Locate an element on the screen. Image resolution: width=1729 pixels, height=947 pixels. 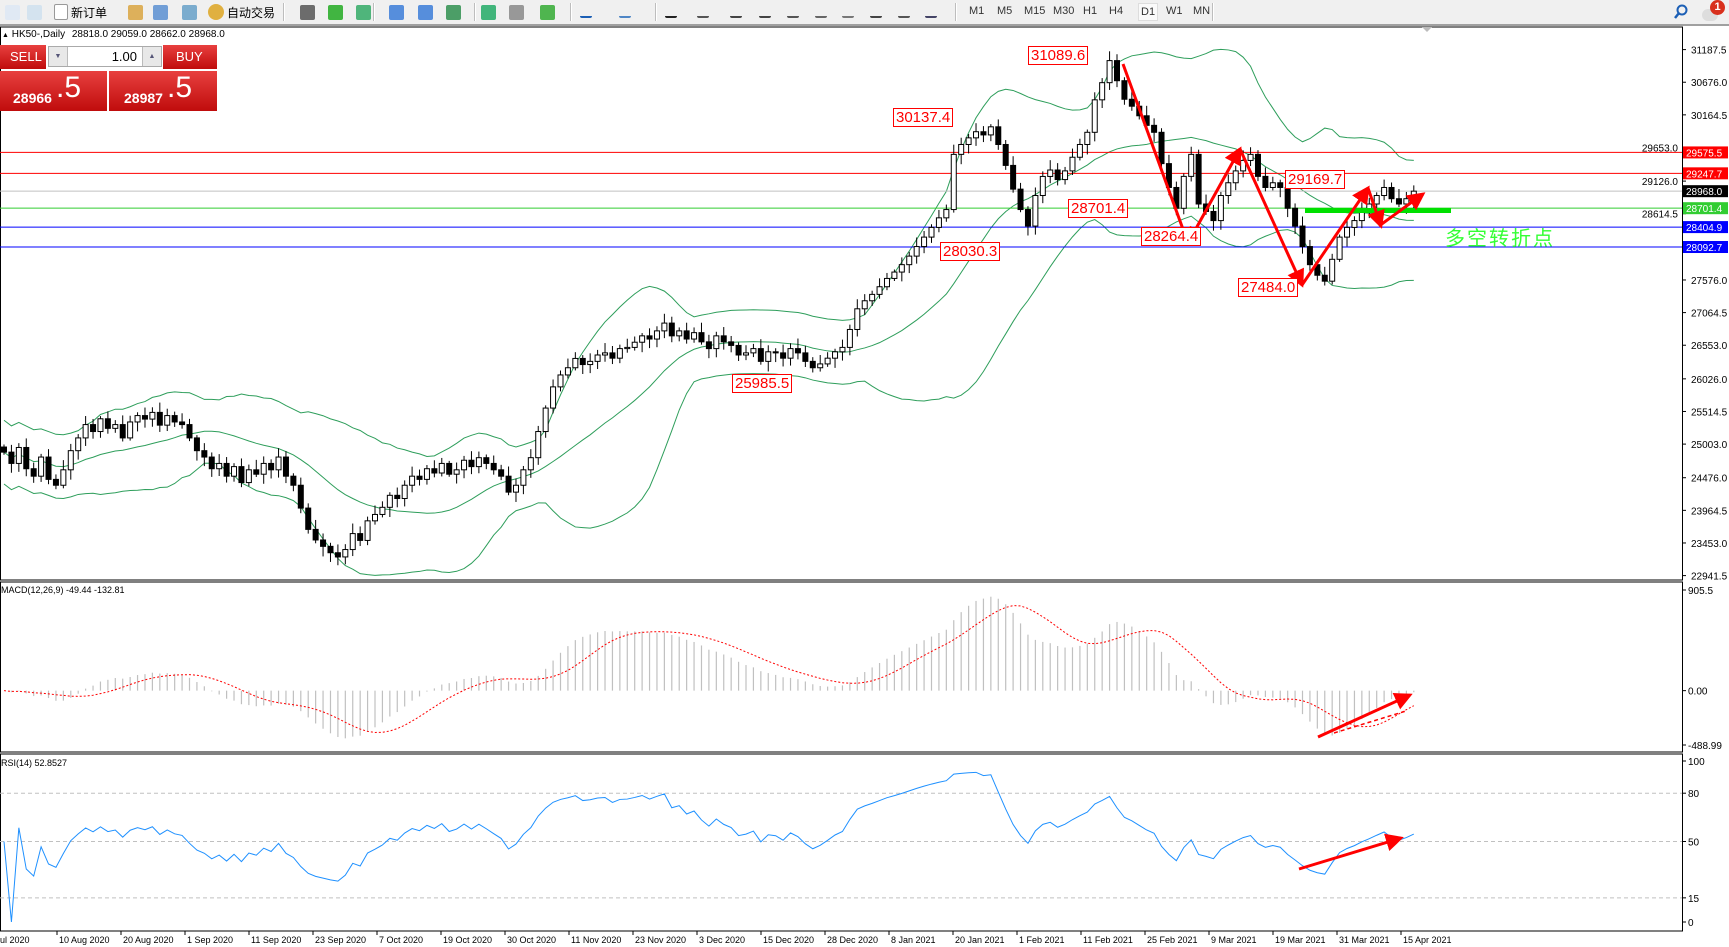
arrows-icon is located at coordinates (931, 12).